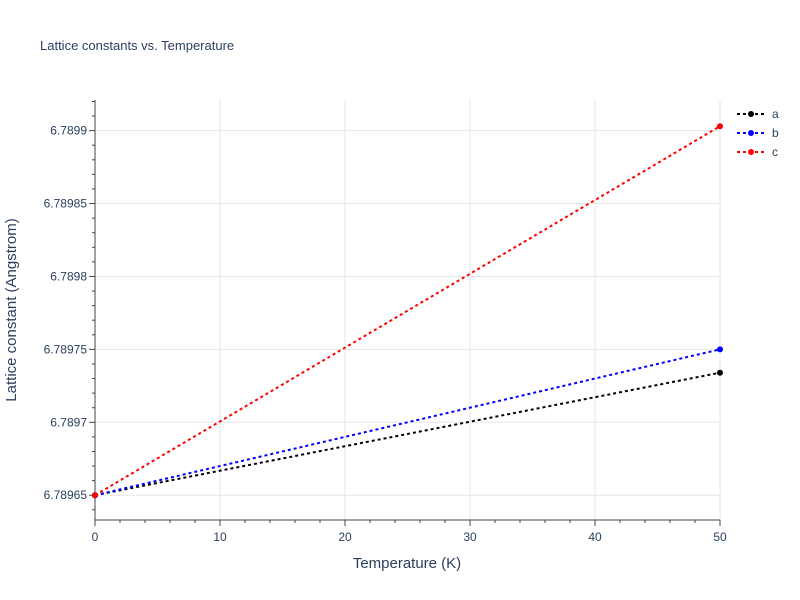 This screenshot has width=800, height=600. What do you see at coordinates (11, 309) in the screenshot?
I see `y-axis-title: Lattice constant (Angstrom)` at bounding box center [11, 309].